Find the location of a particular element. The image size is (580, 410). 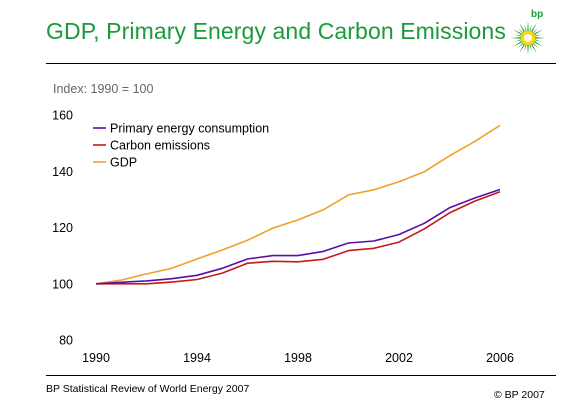

y-tick-label: 120 is located at coordinates (62, 228).